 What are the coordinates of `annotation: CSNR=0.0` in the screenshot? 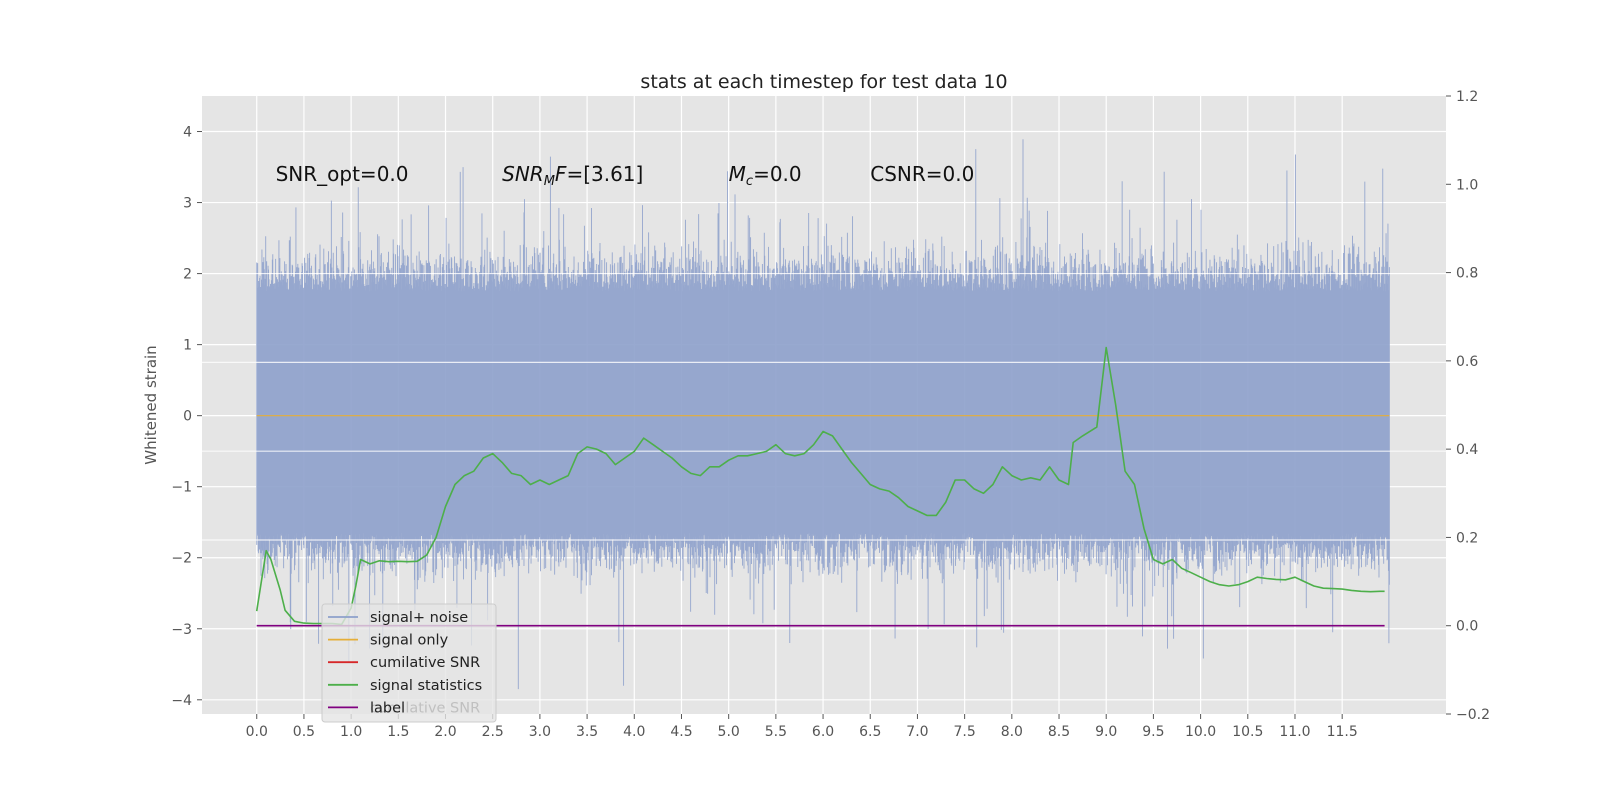 It's located at (922, 174).